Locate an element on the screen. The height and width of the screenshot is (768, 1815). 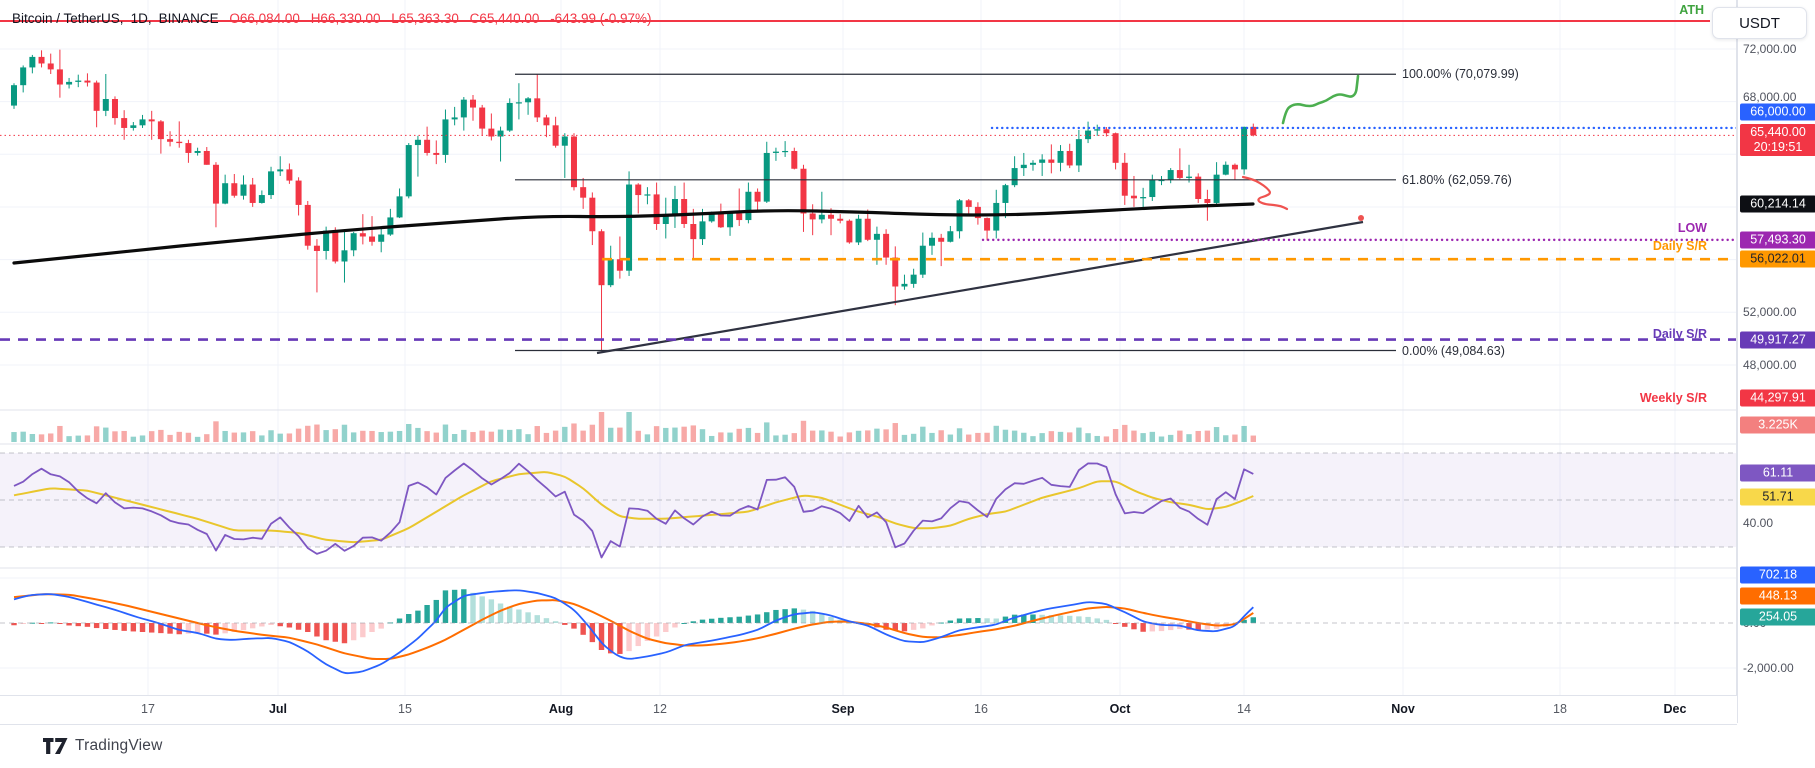
time-tick: 17 is located at coordinates (148, 709).